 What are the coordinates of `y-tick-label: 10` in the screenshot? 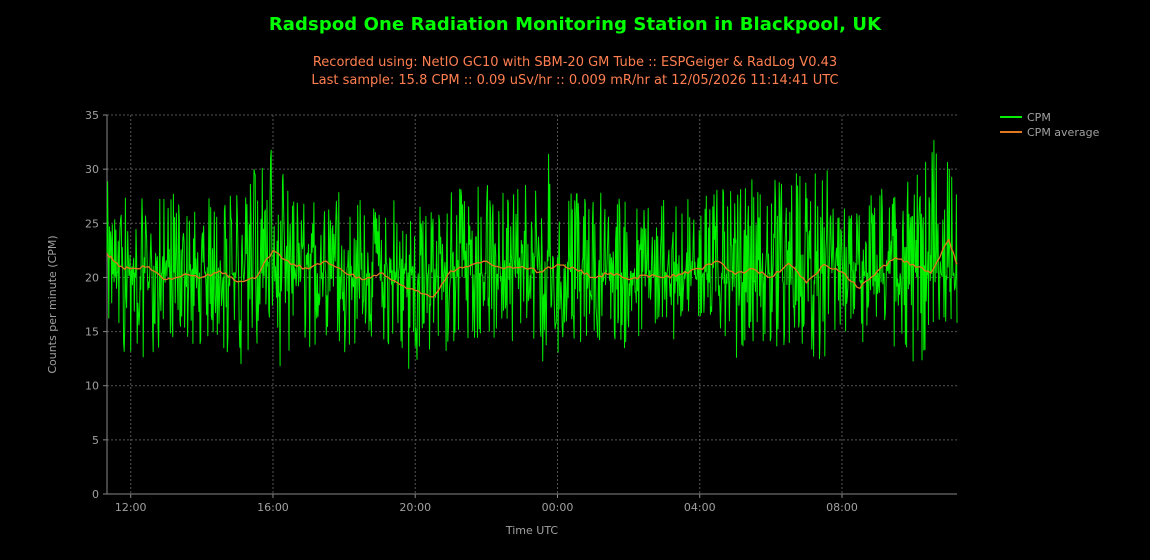 It's located at (92, 386).